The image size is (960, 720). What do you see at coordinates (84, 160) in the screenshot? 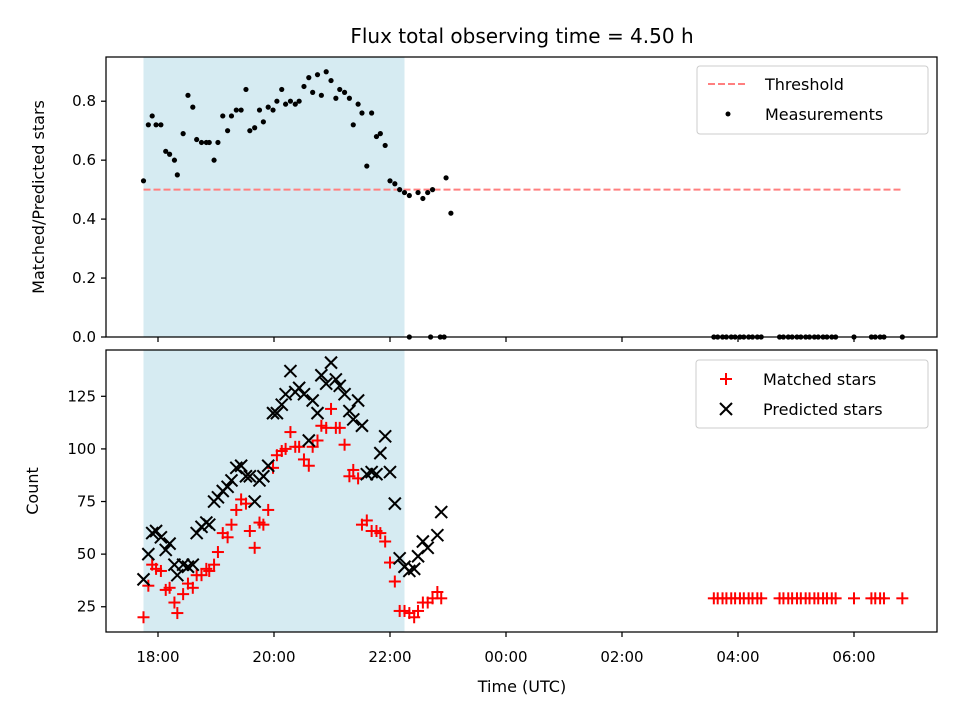
I see `y-tick-label: 0.6` at bounding box center [84, 160].